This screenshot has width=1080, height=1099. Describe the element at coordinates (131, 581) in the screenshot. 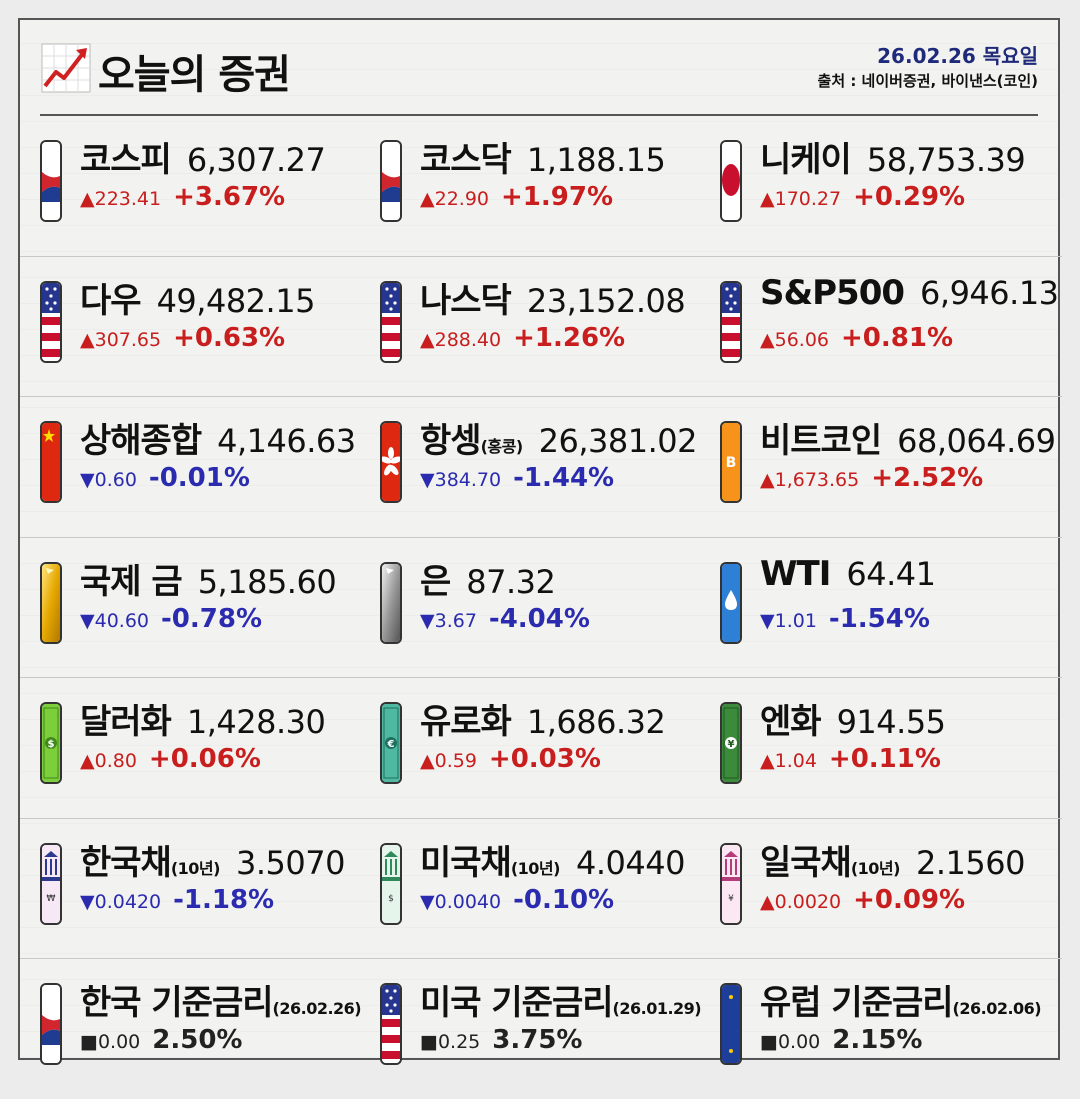

I see `item-name: 국제 금` at that location.